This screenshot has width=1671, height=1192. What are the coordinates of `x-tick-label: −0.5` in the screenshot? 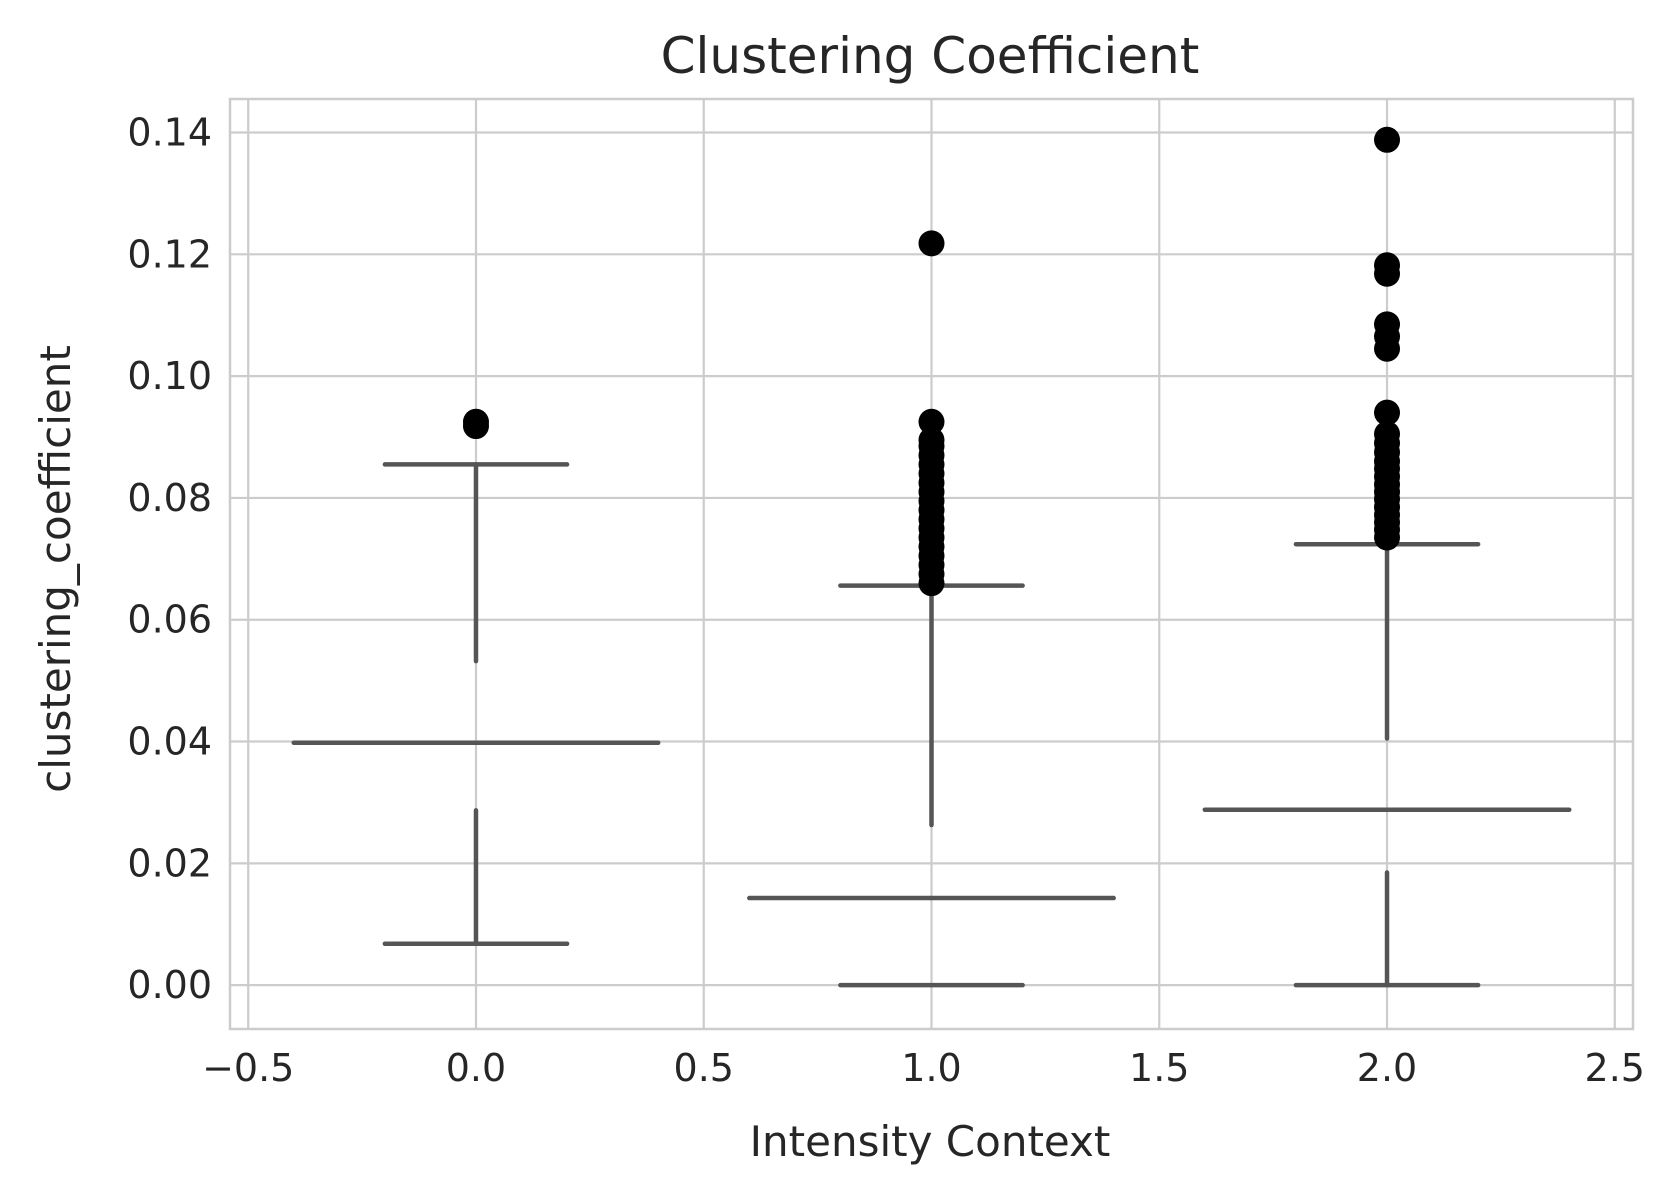 It's located at (248, 1068).